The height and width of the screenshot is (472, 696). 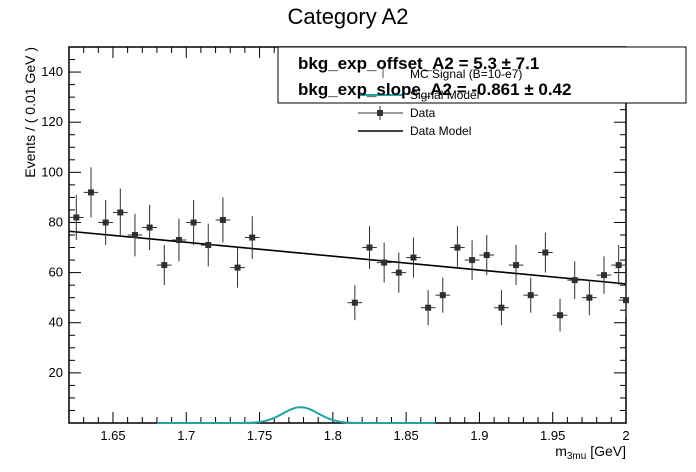 What do you see at coordinates (479, 435) in the screenshot?
I see `x-tick-label: 1.9` at bounding box center [479, 435].